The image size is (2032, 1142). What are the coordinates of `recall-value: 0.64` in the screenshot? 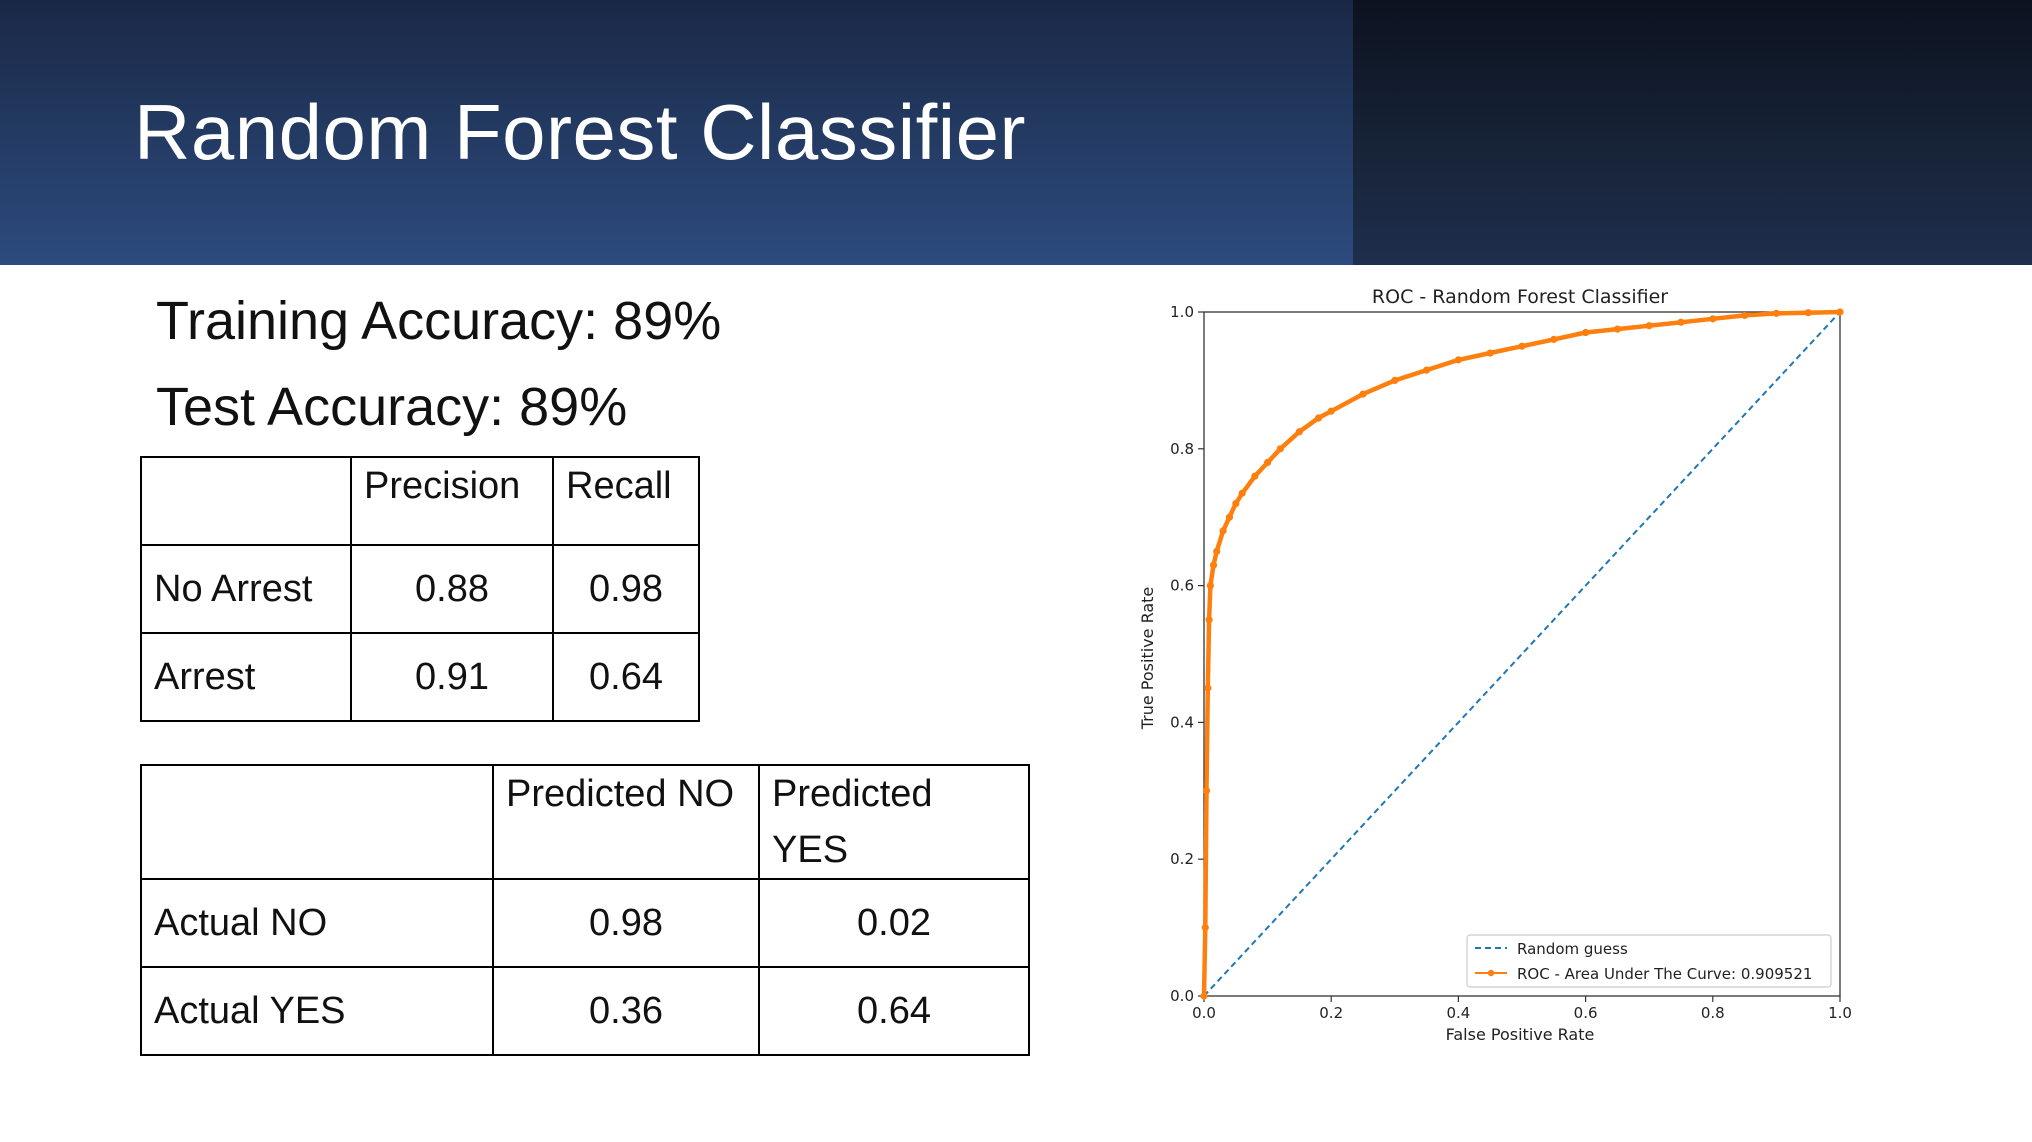 It's located at (626, 677).